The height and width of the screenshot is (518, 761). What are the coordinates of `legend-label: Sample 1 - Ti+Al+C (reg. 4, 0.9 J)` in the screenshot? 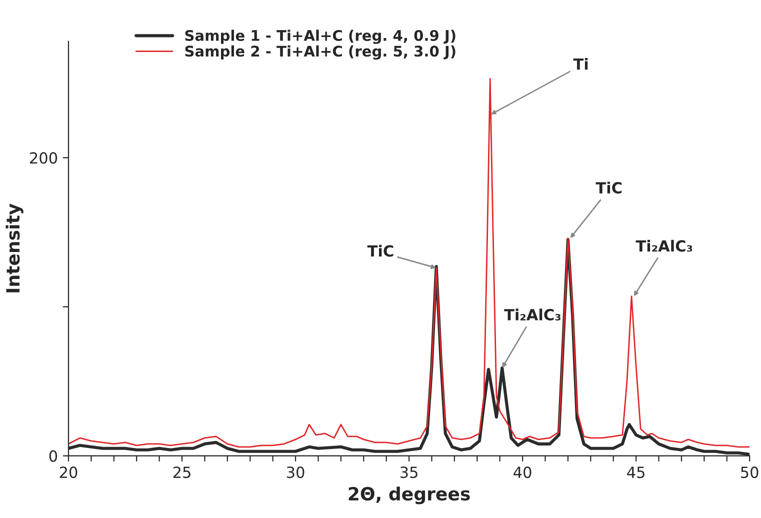 It's located at (320, 37).